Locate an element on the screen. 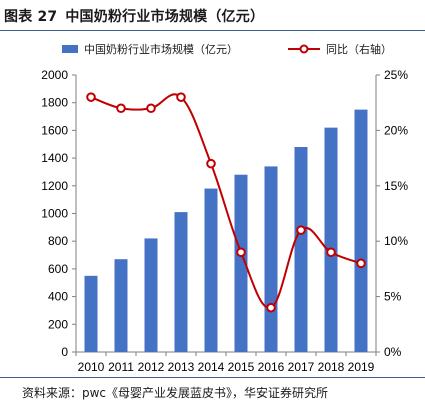 Image resolution: width=425 pixels, height=405 pixels. x-axis-tick-label: 2015 is located at coordinates (241, 367).